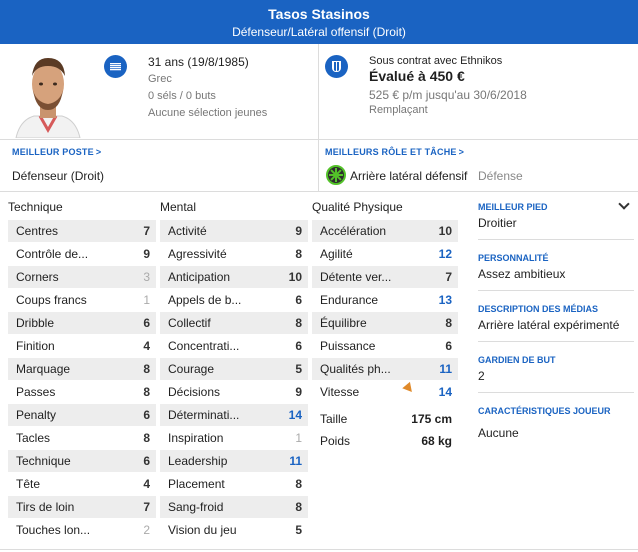  I want to click on attribute-label: Penalty, so click(36, 415).